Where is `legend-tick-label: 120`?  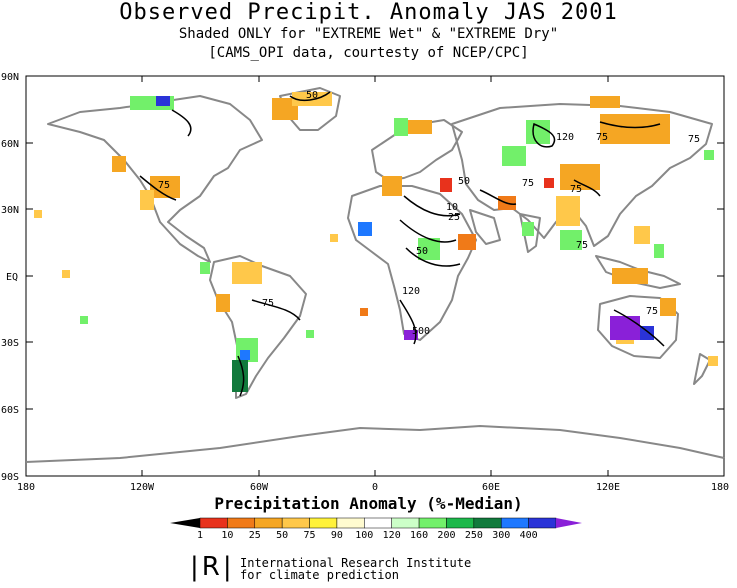
legend-tick-label: 120 is located at coordinates (392, 535).